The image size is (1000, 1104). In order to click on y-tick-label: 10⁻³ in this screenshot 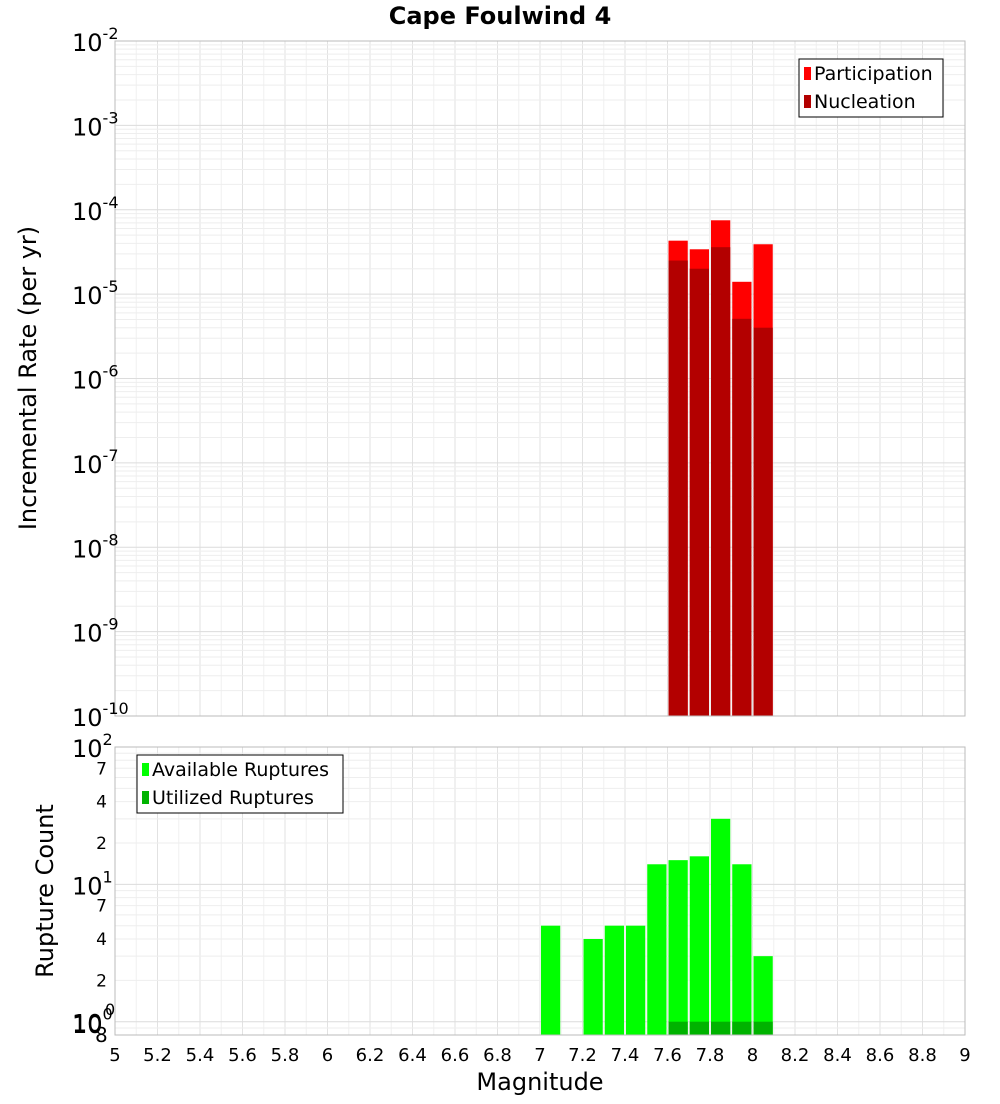, I will do `click(95, 124)`.